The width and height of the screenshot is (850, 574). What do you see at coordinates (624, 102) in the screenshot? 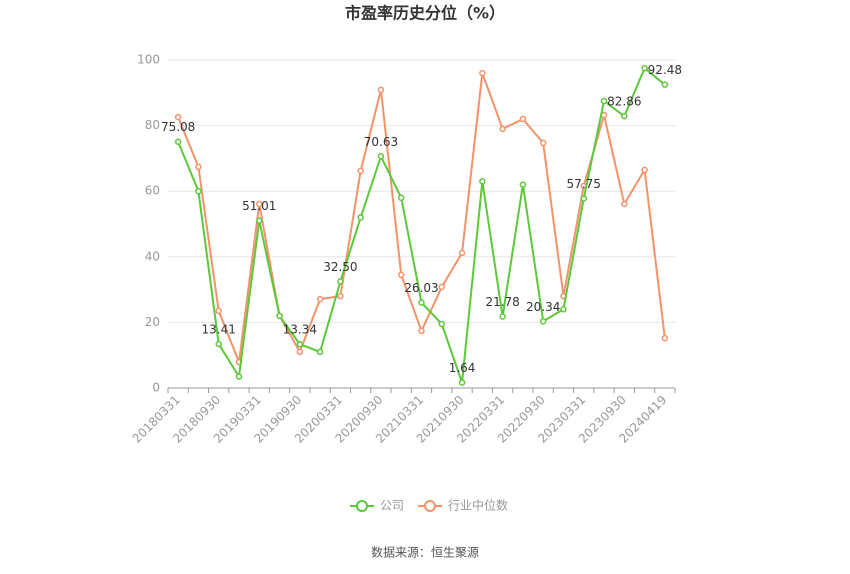
I see `data-label: 82.86` at bounding box center [624, 102].